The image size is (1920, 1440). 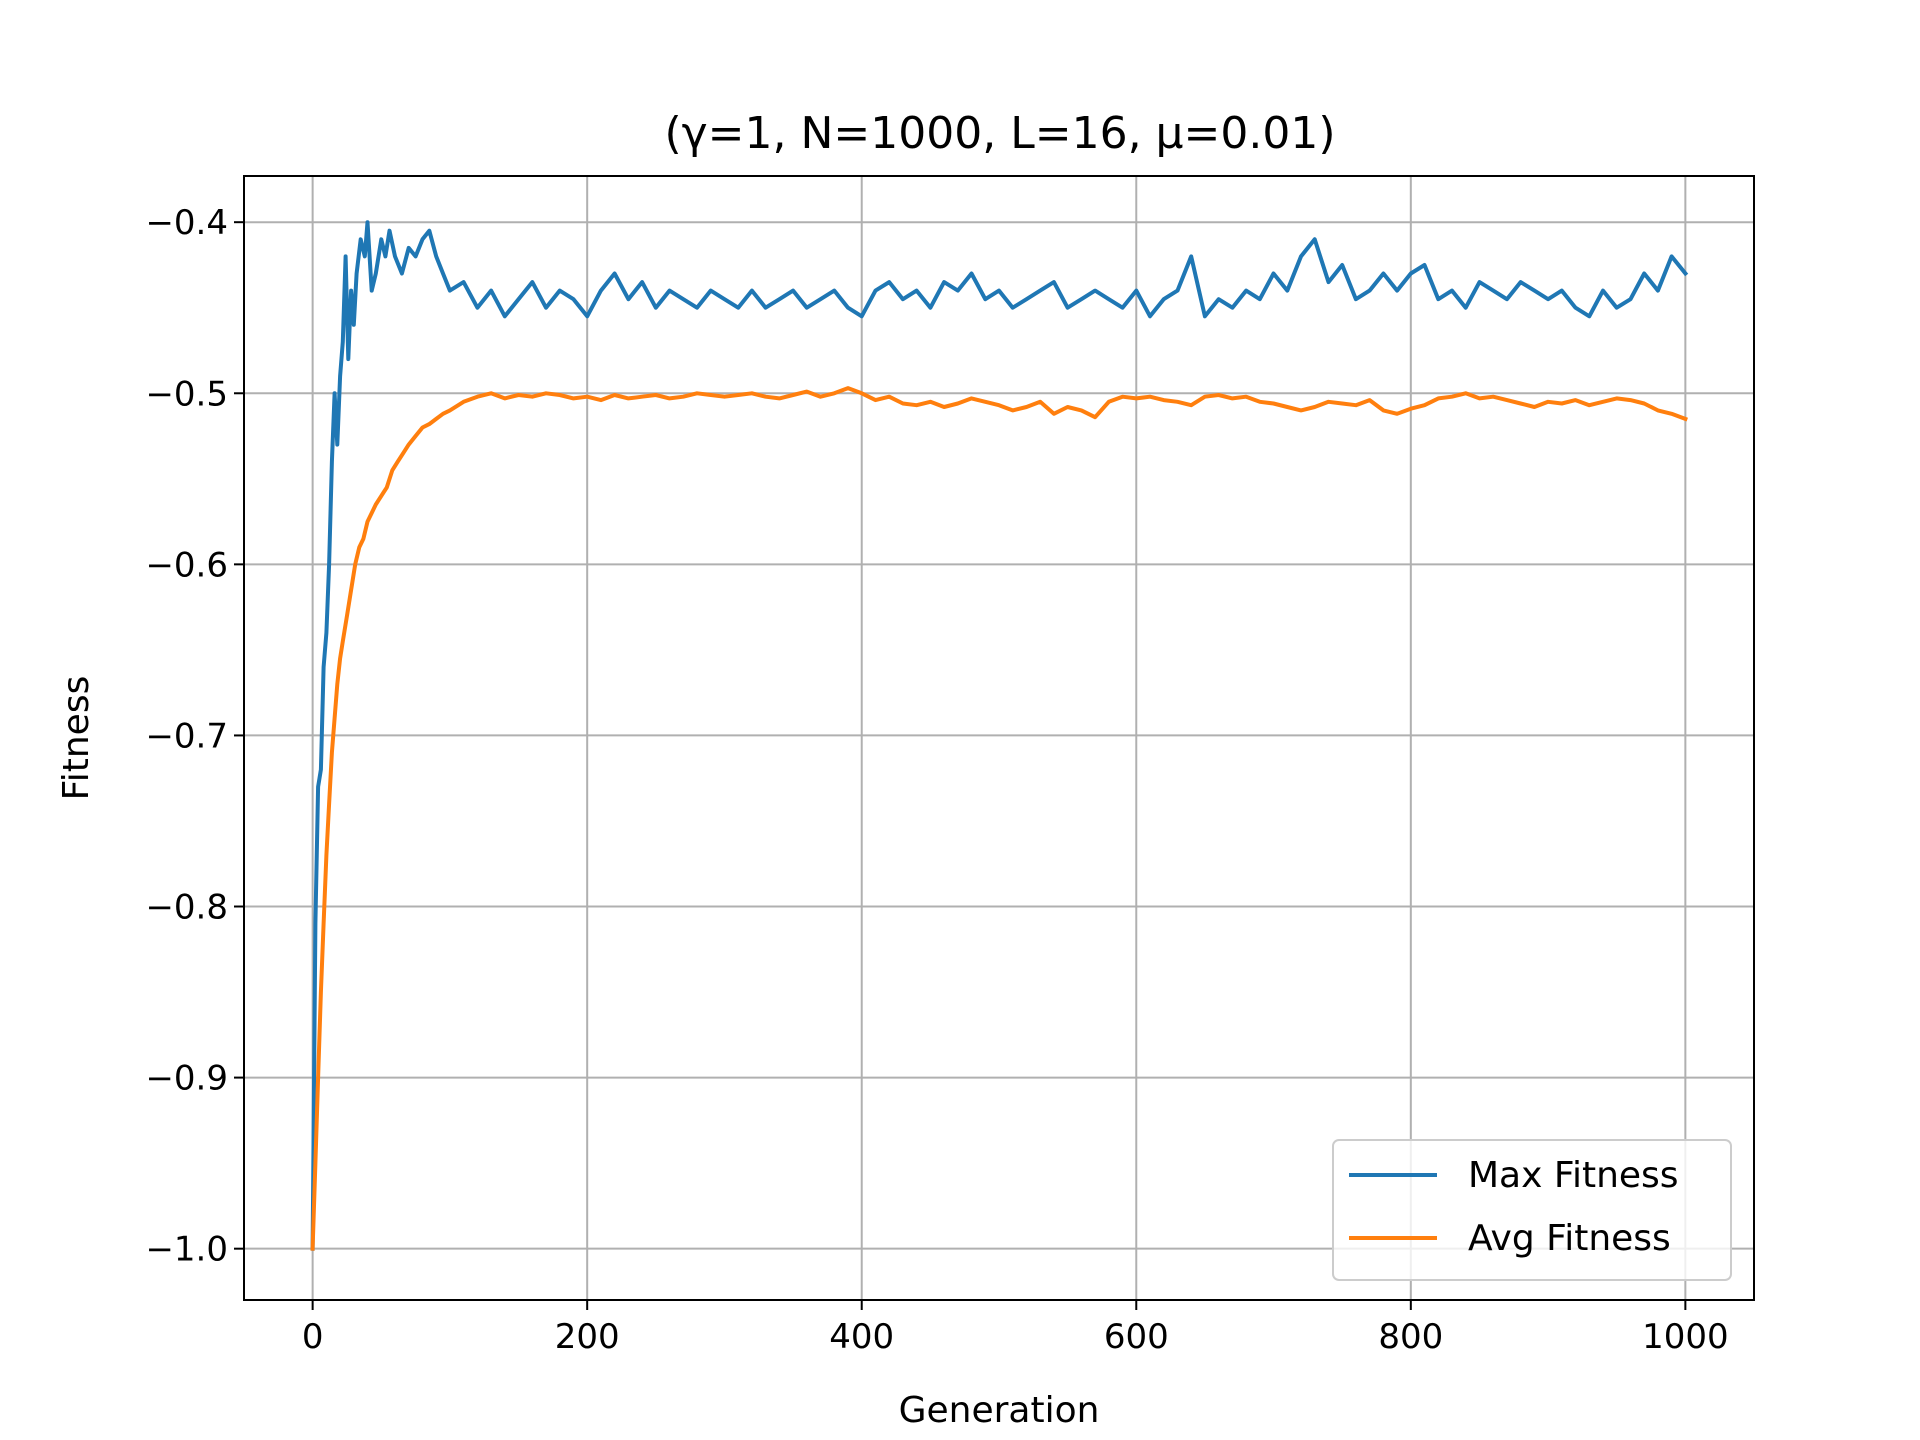 What do you see at coordinates (1015, 1328) in the screenshot?
I see `x-axis-ticks: 0 200 400 600 800 1000` at bounding box center [1015, 1328].